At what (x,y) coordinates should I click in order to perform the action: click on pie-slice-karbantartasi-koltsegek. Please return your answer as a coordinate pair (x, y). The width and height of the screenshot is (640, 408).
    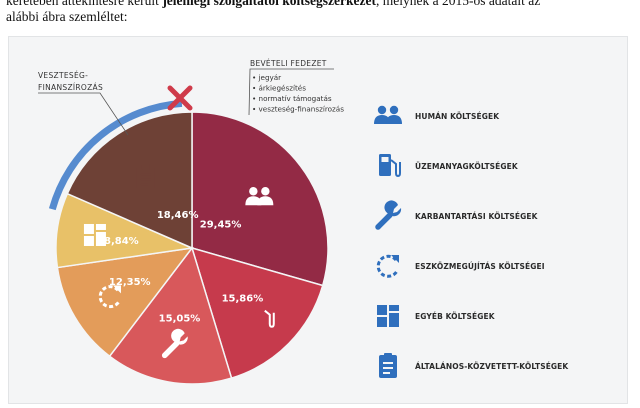
    Looking at the image, I should click on (170, 315).